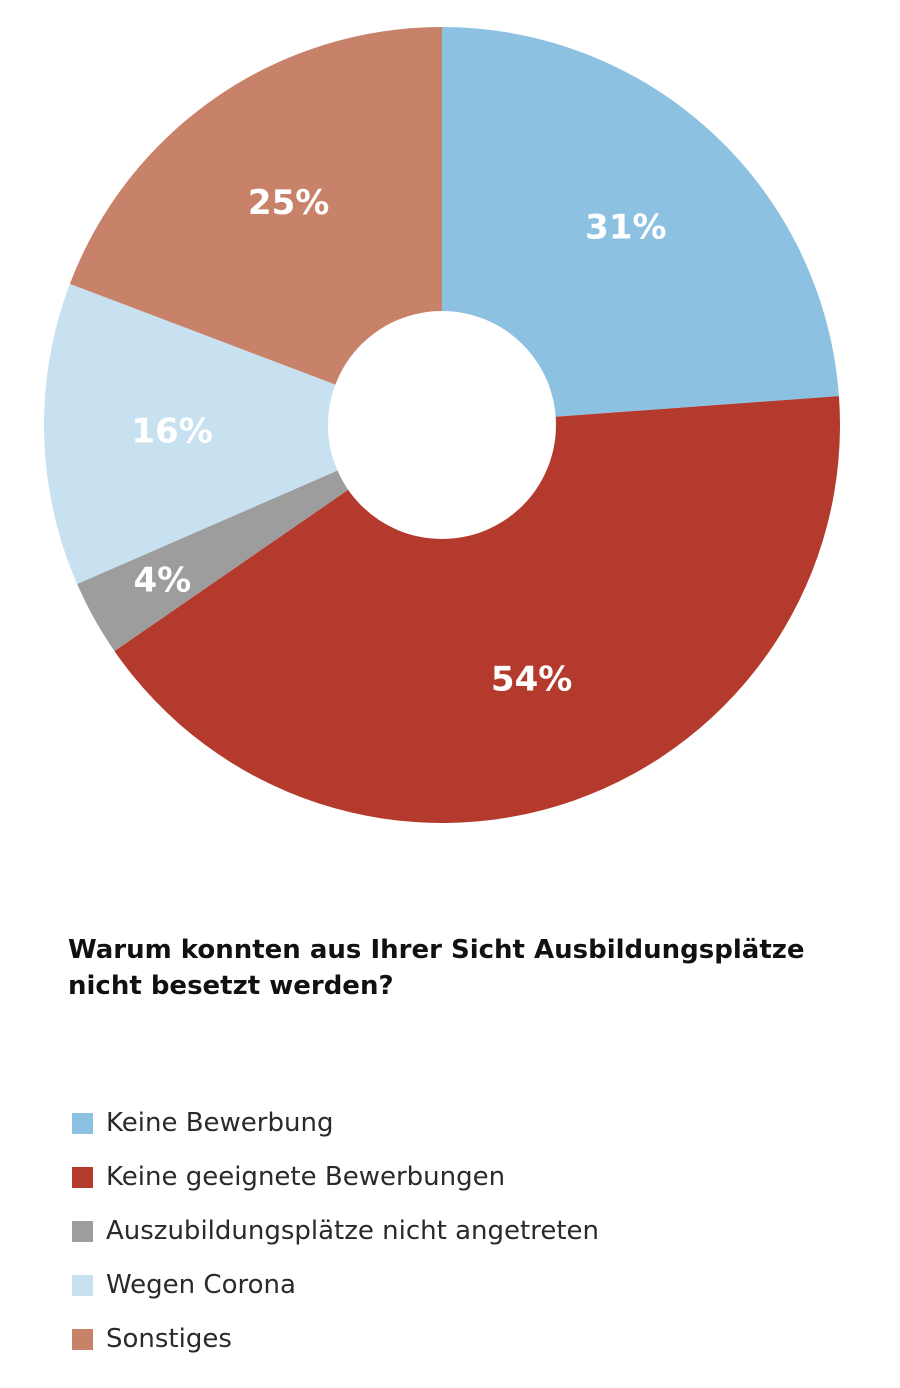  I want to click on legend-item: Wegen Corona, so click(335, 1285).